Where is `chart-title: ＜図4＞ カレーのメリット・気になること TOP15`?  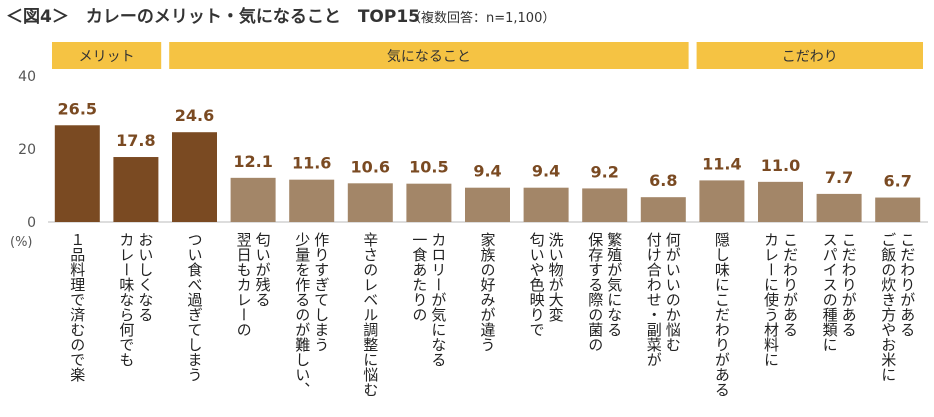
chart-title: ＜図4＞ カレーのメリット・気になること TOP15 is located at coordinates (213, 16).